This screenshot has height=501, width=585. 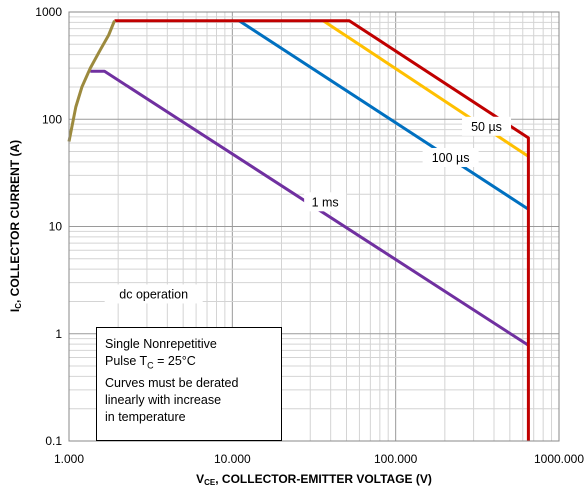 I want to click on annotation-1ms: 1 ms, so click(x=325, y=202).